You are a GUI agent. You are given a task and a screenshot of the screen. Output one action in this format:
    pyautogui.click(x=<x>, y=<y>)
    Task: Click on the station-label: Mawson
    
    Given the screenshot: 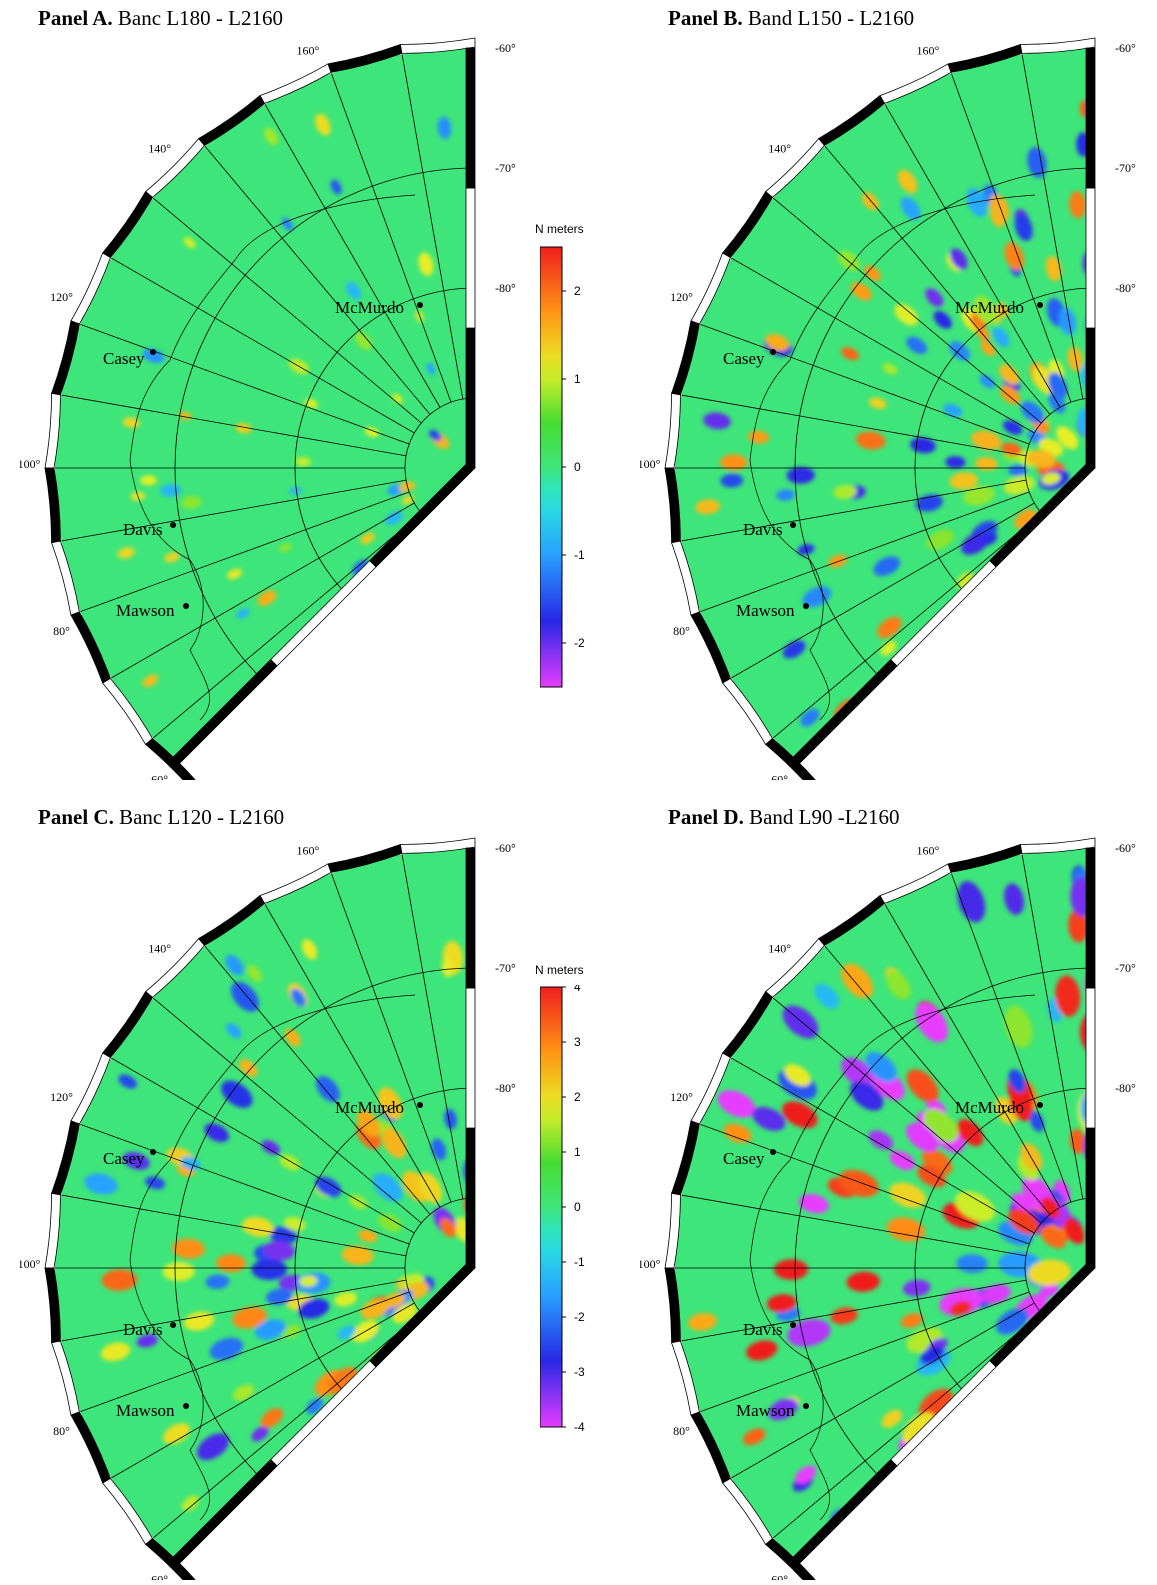 What is the action you would take?
    pyautogui.click(x=145, y=1410)
    